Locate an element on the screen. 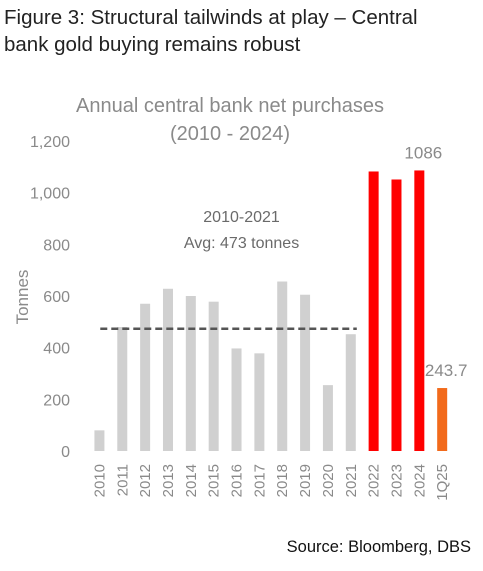  x-tick-label: 2020 is located at coordinates (328, 480).